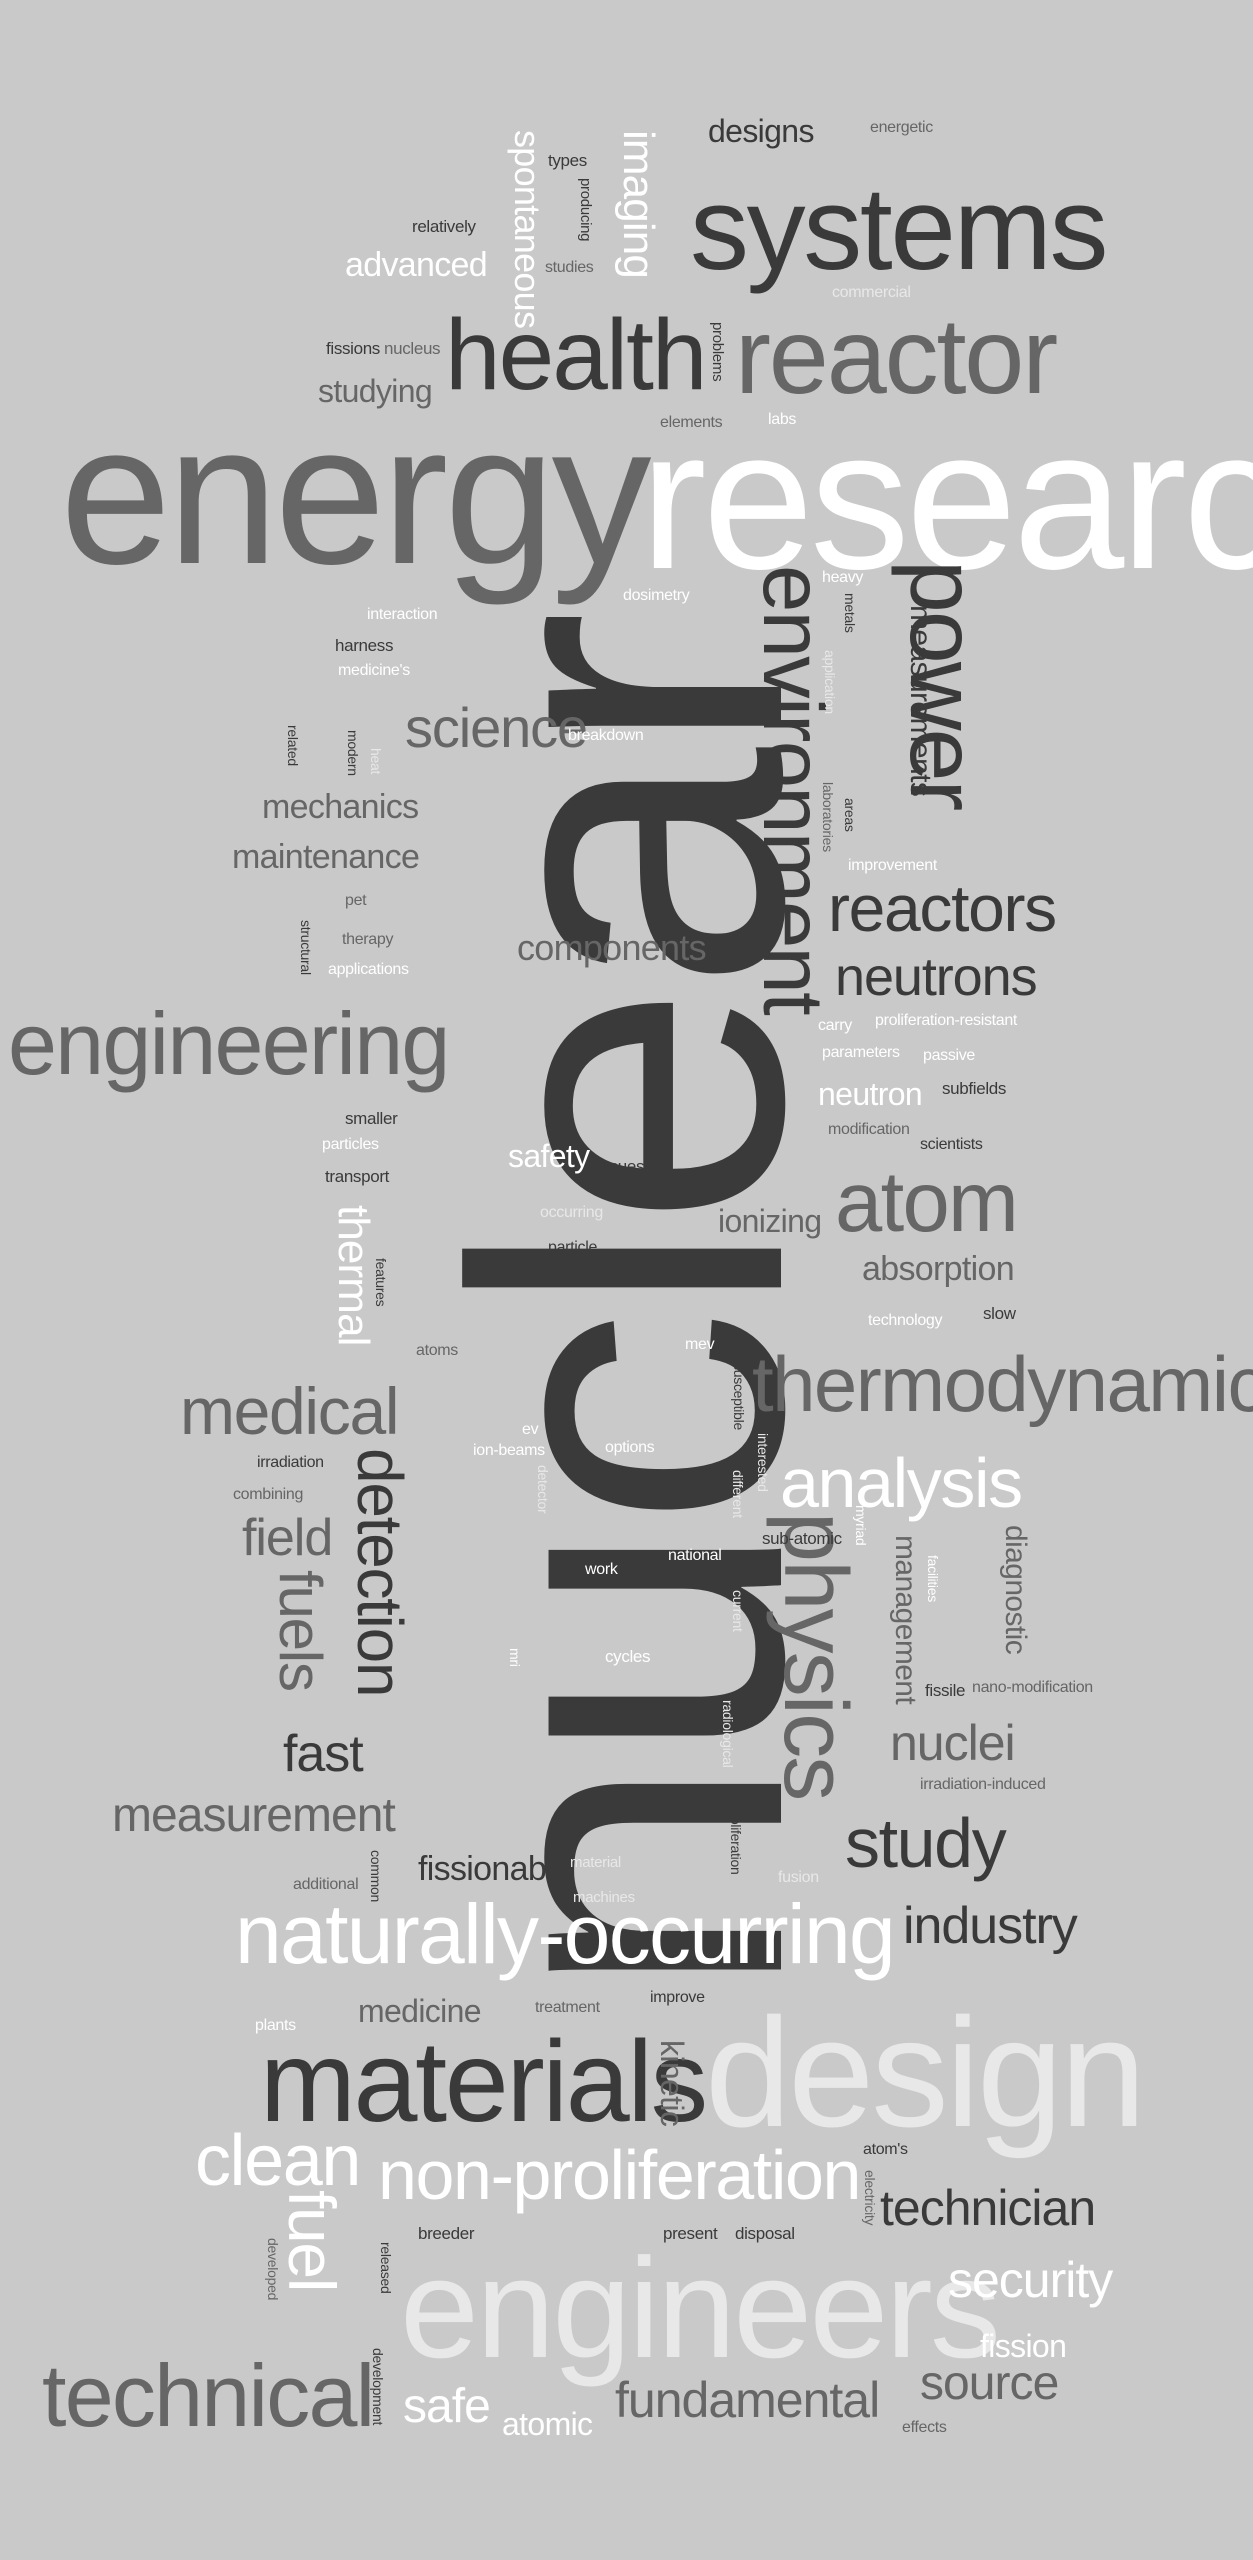  I want to click on word-problems: problems, so click(717, 352).